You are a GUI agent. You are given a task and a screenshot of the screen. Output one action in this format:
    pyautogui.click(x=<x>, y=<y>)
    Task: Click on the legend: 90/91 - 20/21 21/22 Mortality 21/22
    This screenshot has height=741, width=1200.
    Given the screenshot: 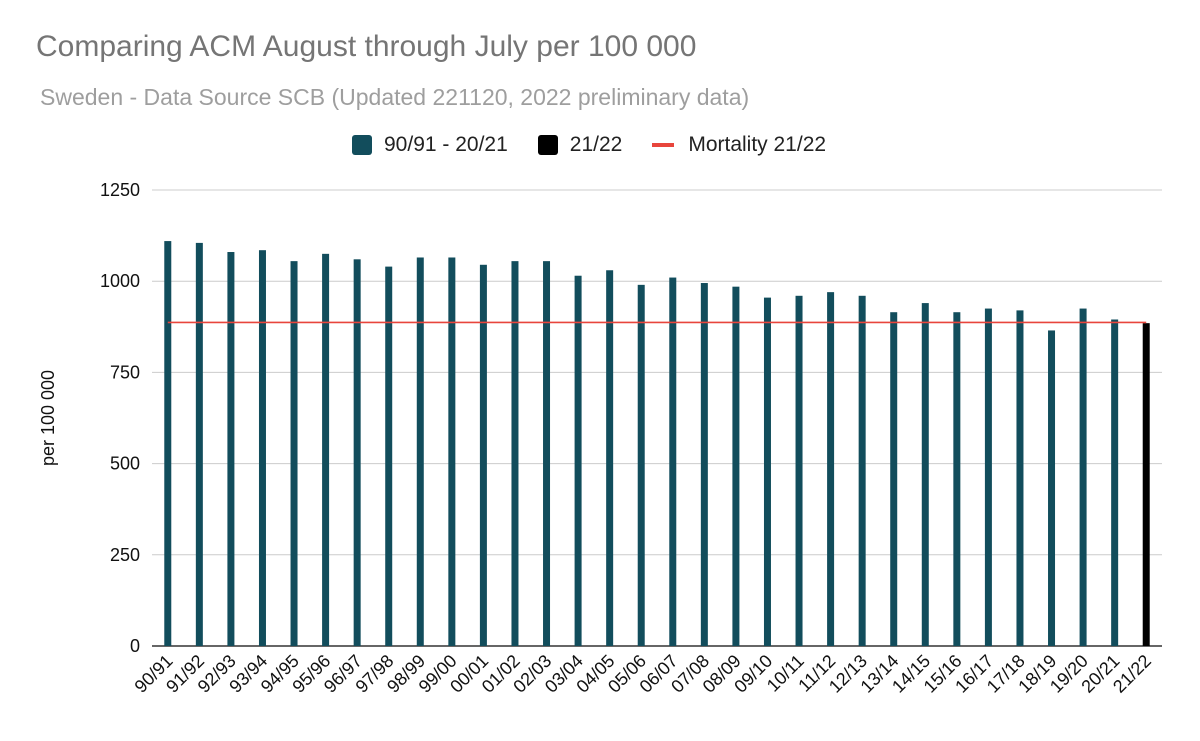 What is the action you would take?
    pyautogui.click(x=604, y=145)
    